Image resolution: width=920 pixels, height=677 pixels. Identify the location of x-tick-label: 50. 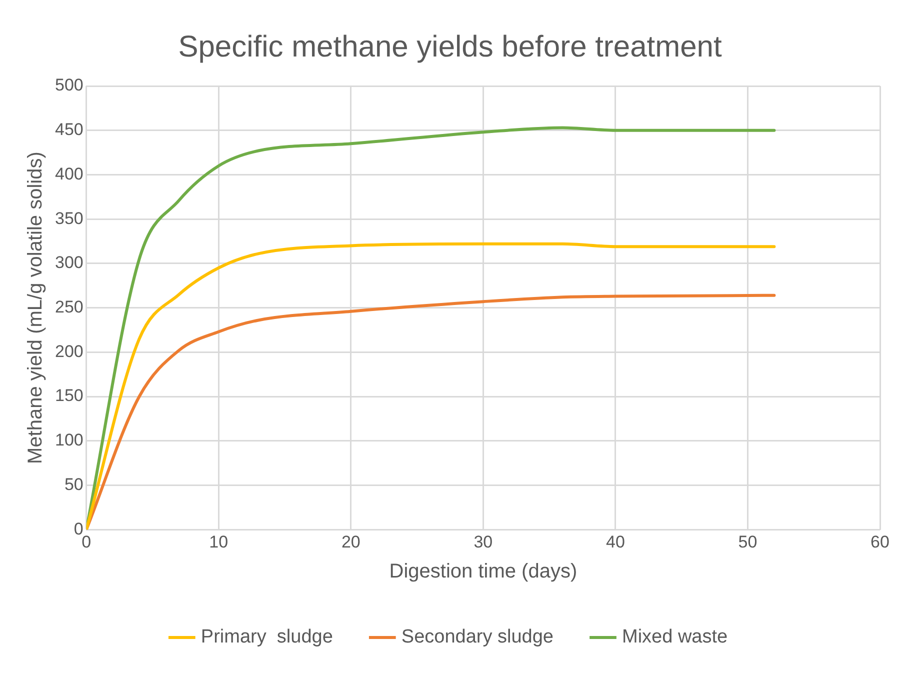
(748, 542).